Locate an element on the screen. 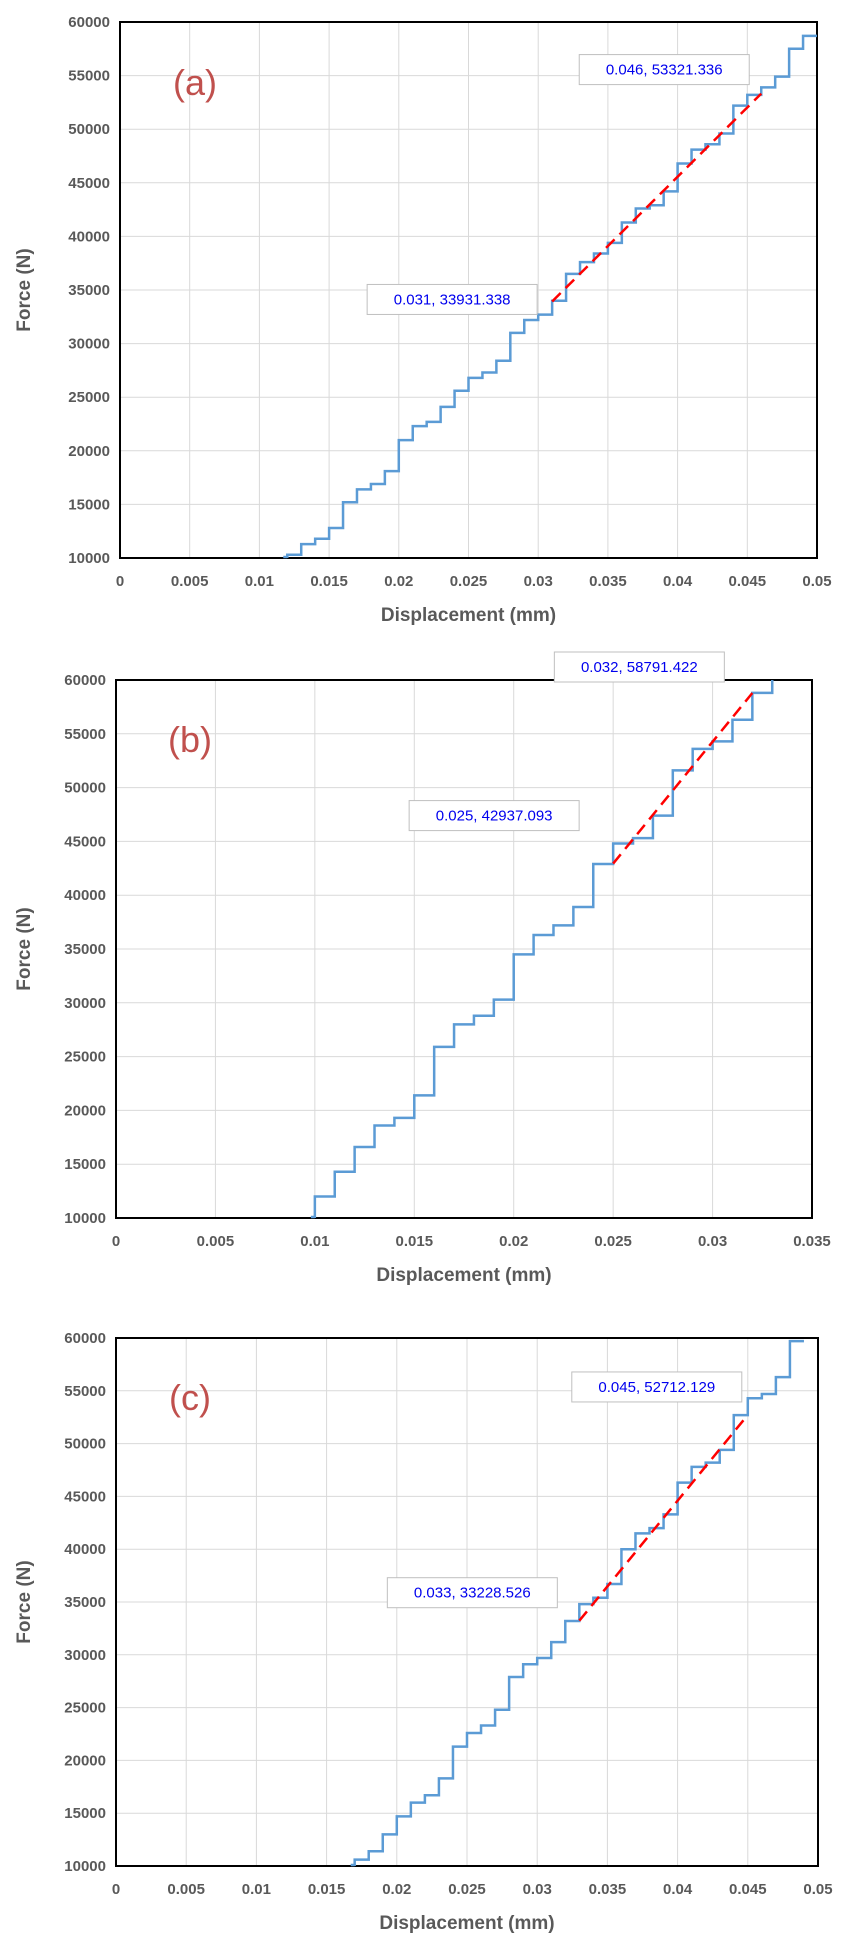 The width and height of the screenshot is (846, 1957). data-label: 0.032, 58791.422 is located at coordinates (639, 667).